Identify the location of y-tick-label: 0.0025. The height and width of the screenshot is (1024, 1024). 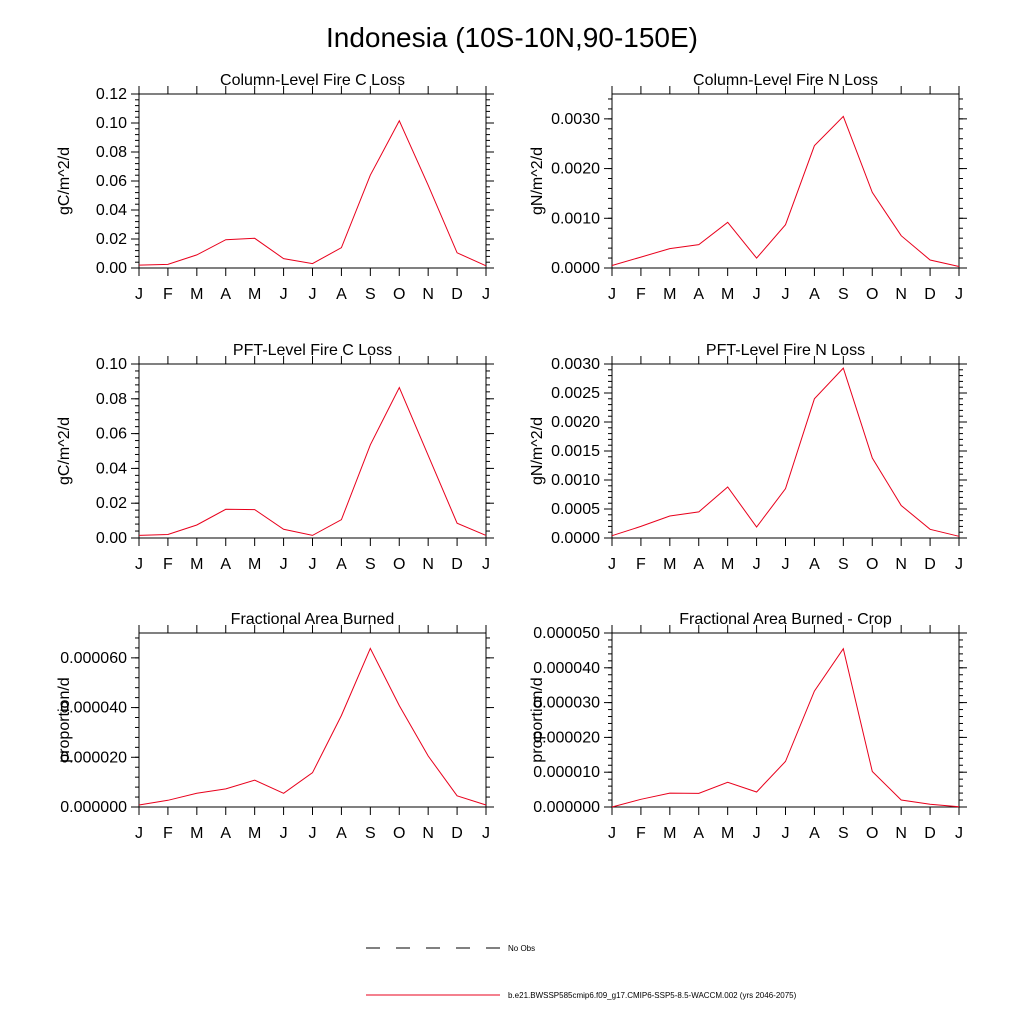
(575, 393).